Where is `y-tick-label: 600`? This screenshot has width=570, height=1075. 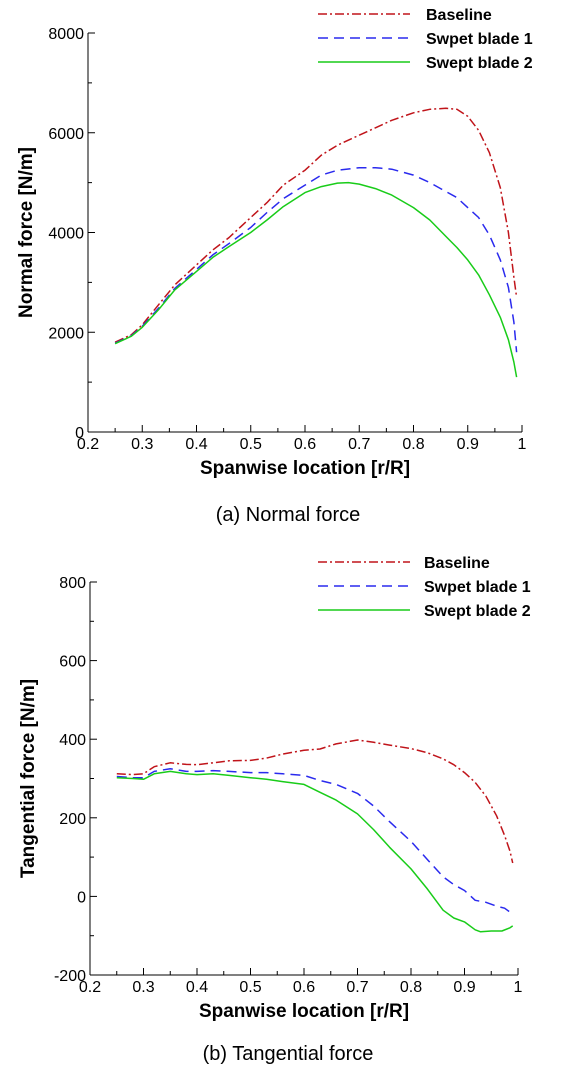
y-tick-label: 600 is located at coordinates (72, 662).